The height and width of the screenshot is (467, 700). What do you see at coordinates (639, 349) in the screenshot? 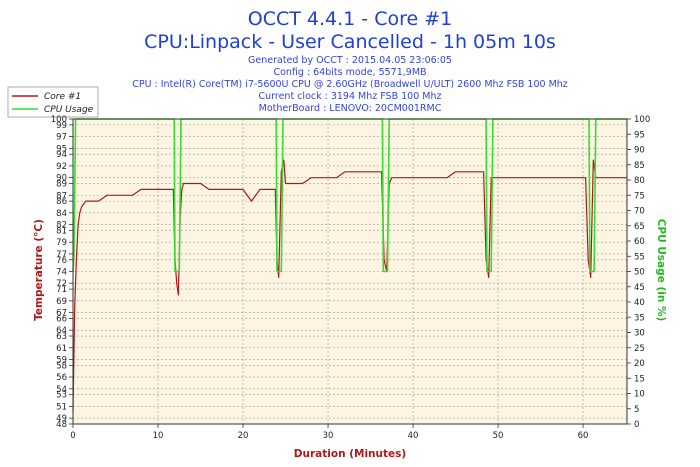
I see `y2-tick-label: 25` at bounding box center [639, 349].